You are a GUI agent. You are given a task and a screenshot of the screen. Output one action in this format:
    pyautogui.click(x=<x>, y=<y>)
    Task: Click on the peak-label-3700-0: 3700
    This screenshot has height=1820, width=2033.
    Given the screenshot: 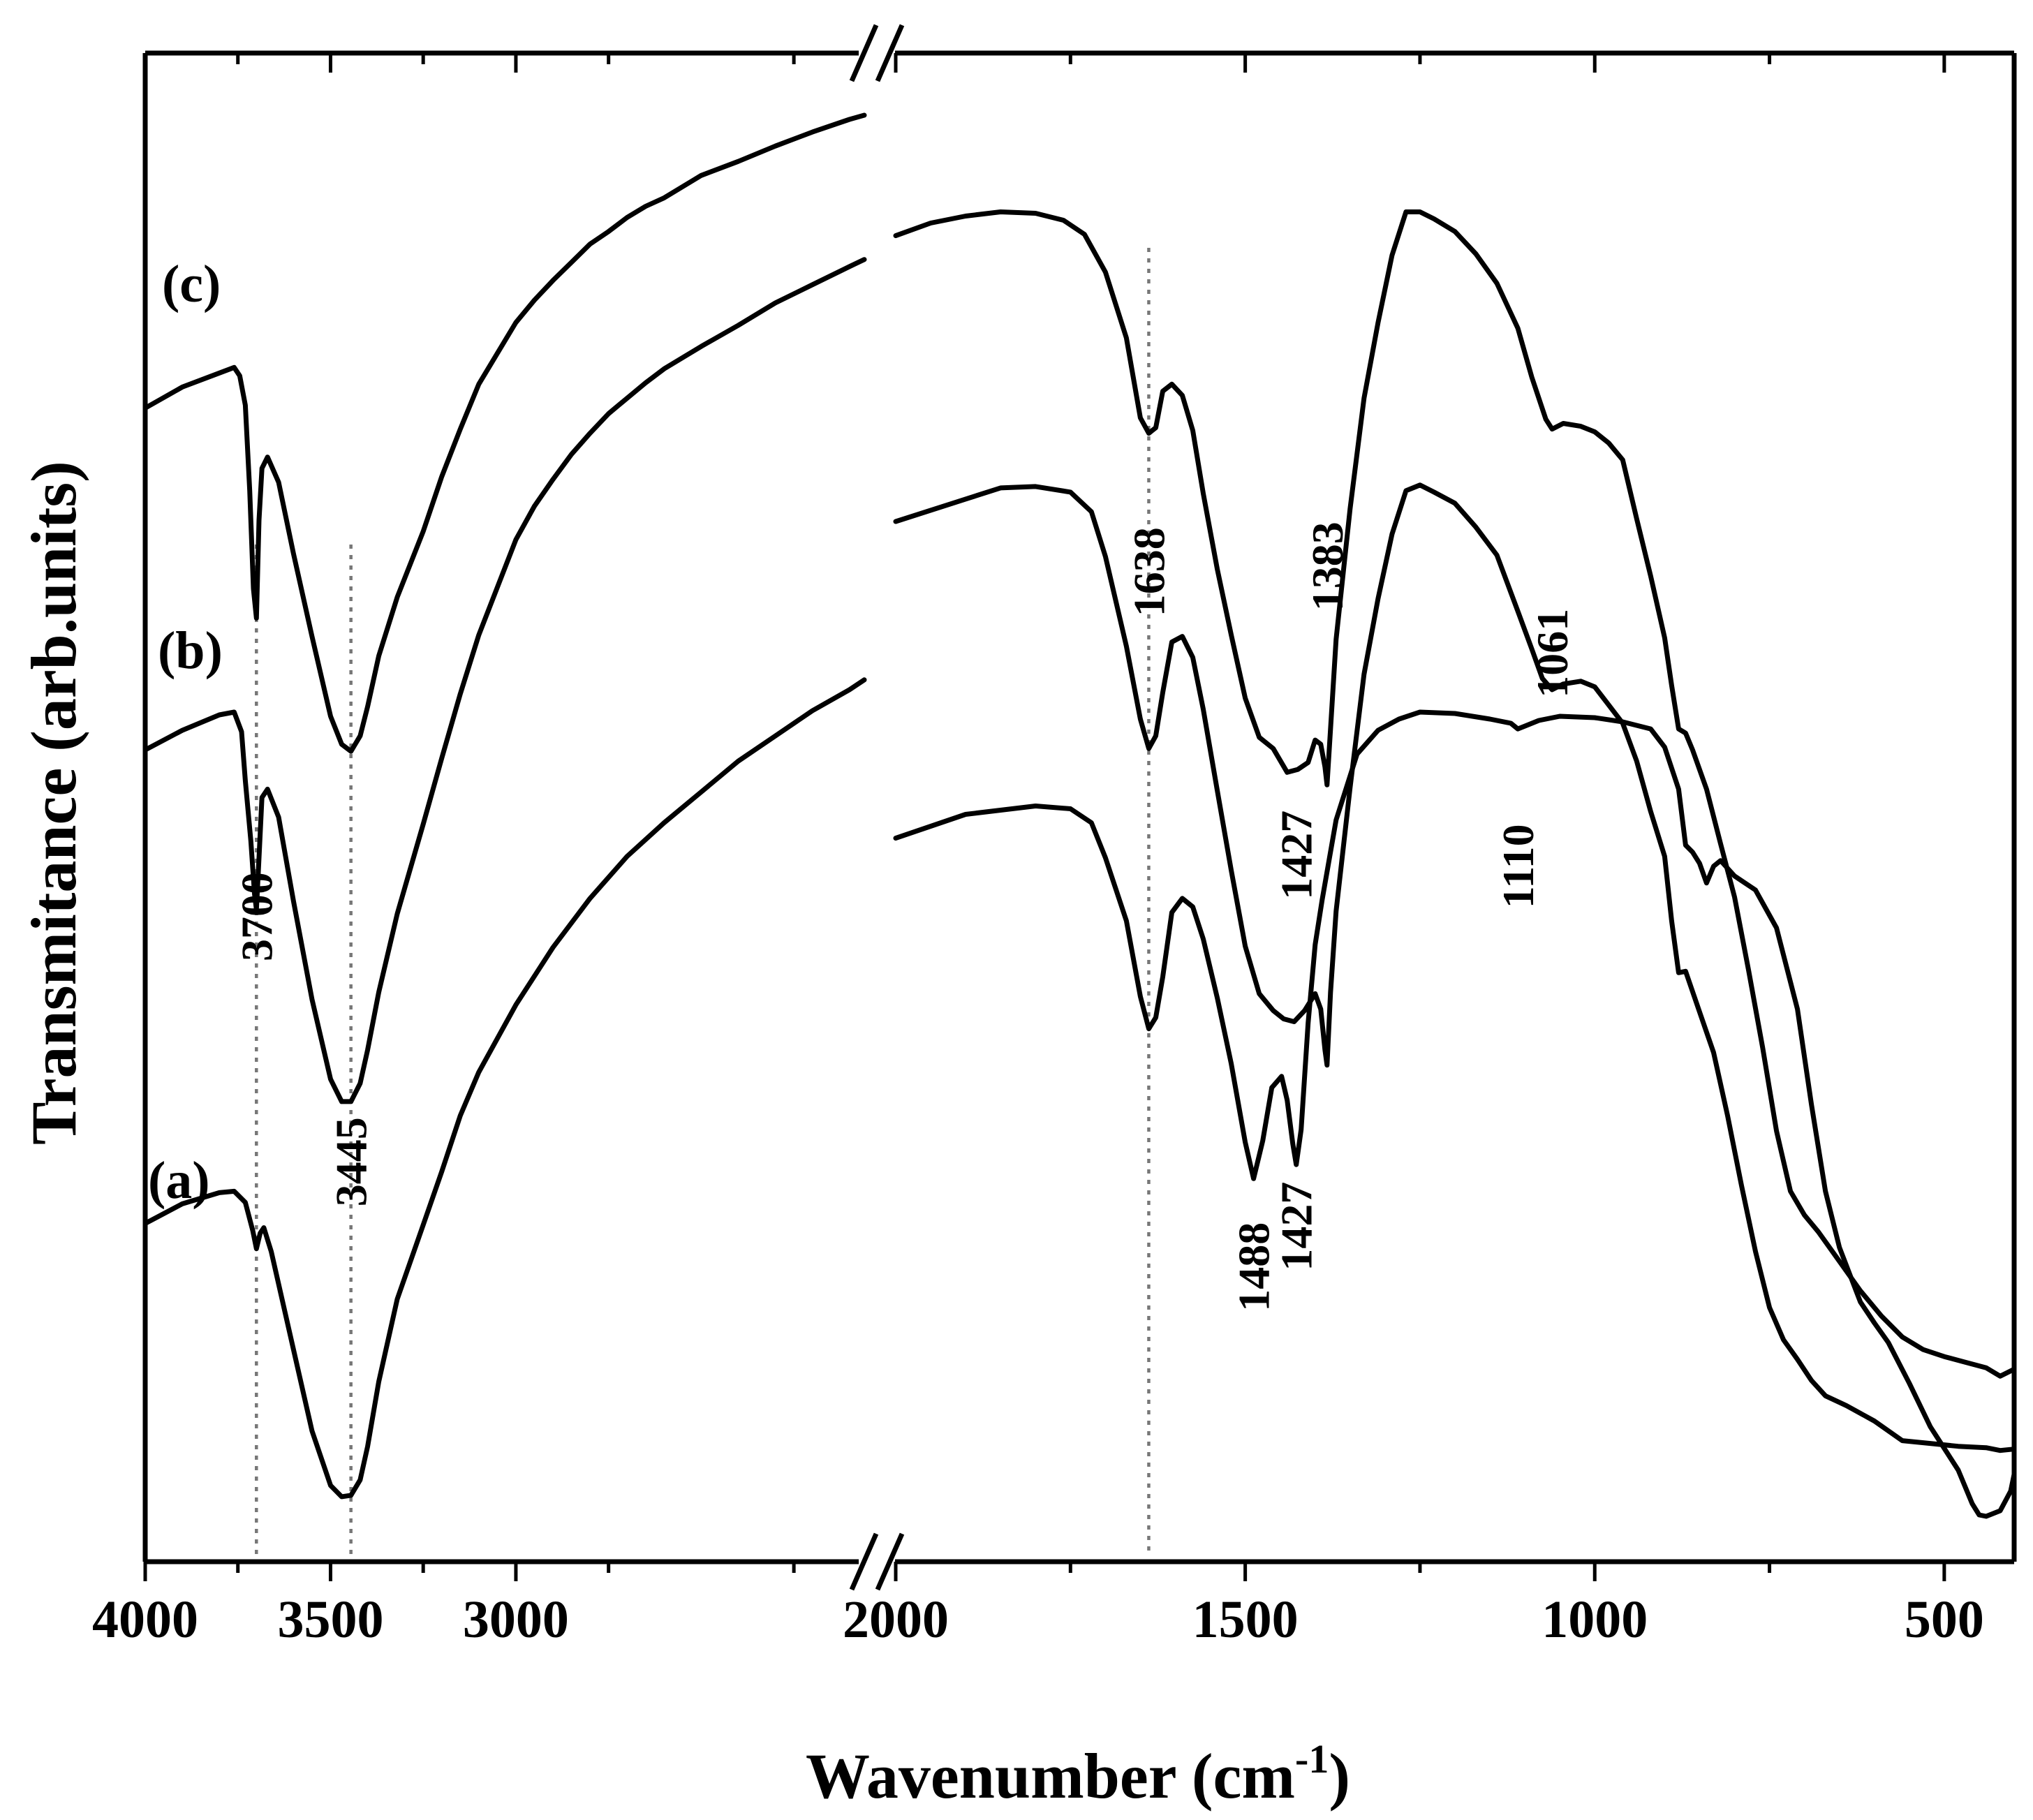 What is the action you would take?
    pyautogui.click(x=256, y=916)
    